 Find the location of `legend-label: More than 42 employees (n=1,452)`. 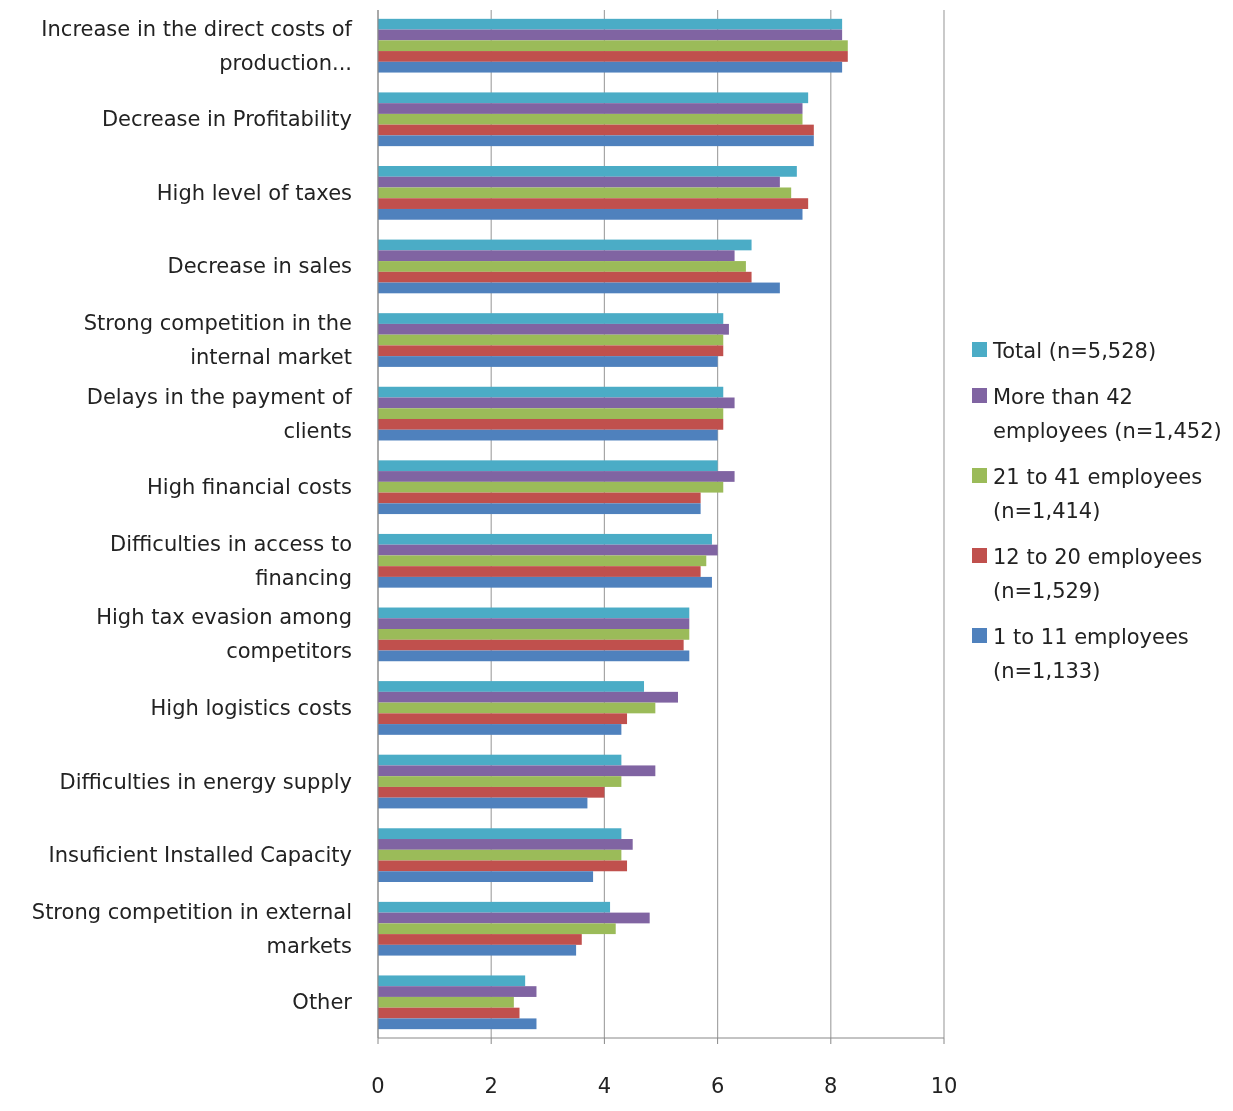

legend-label: More than 42 employees (n=1,452) is located at coordinates (1107, 414).